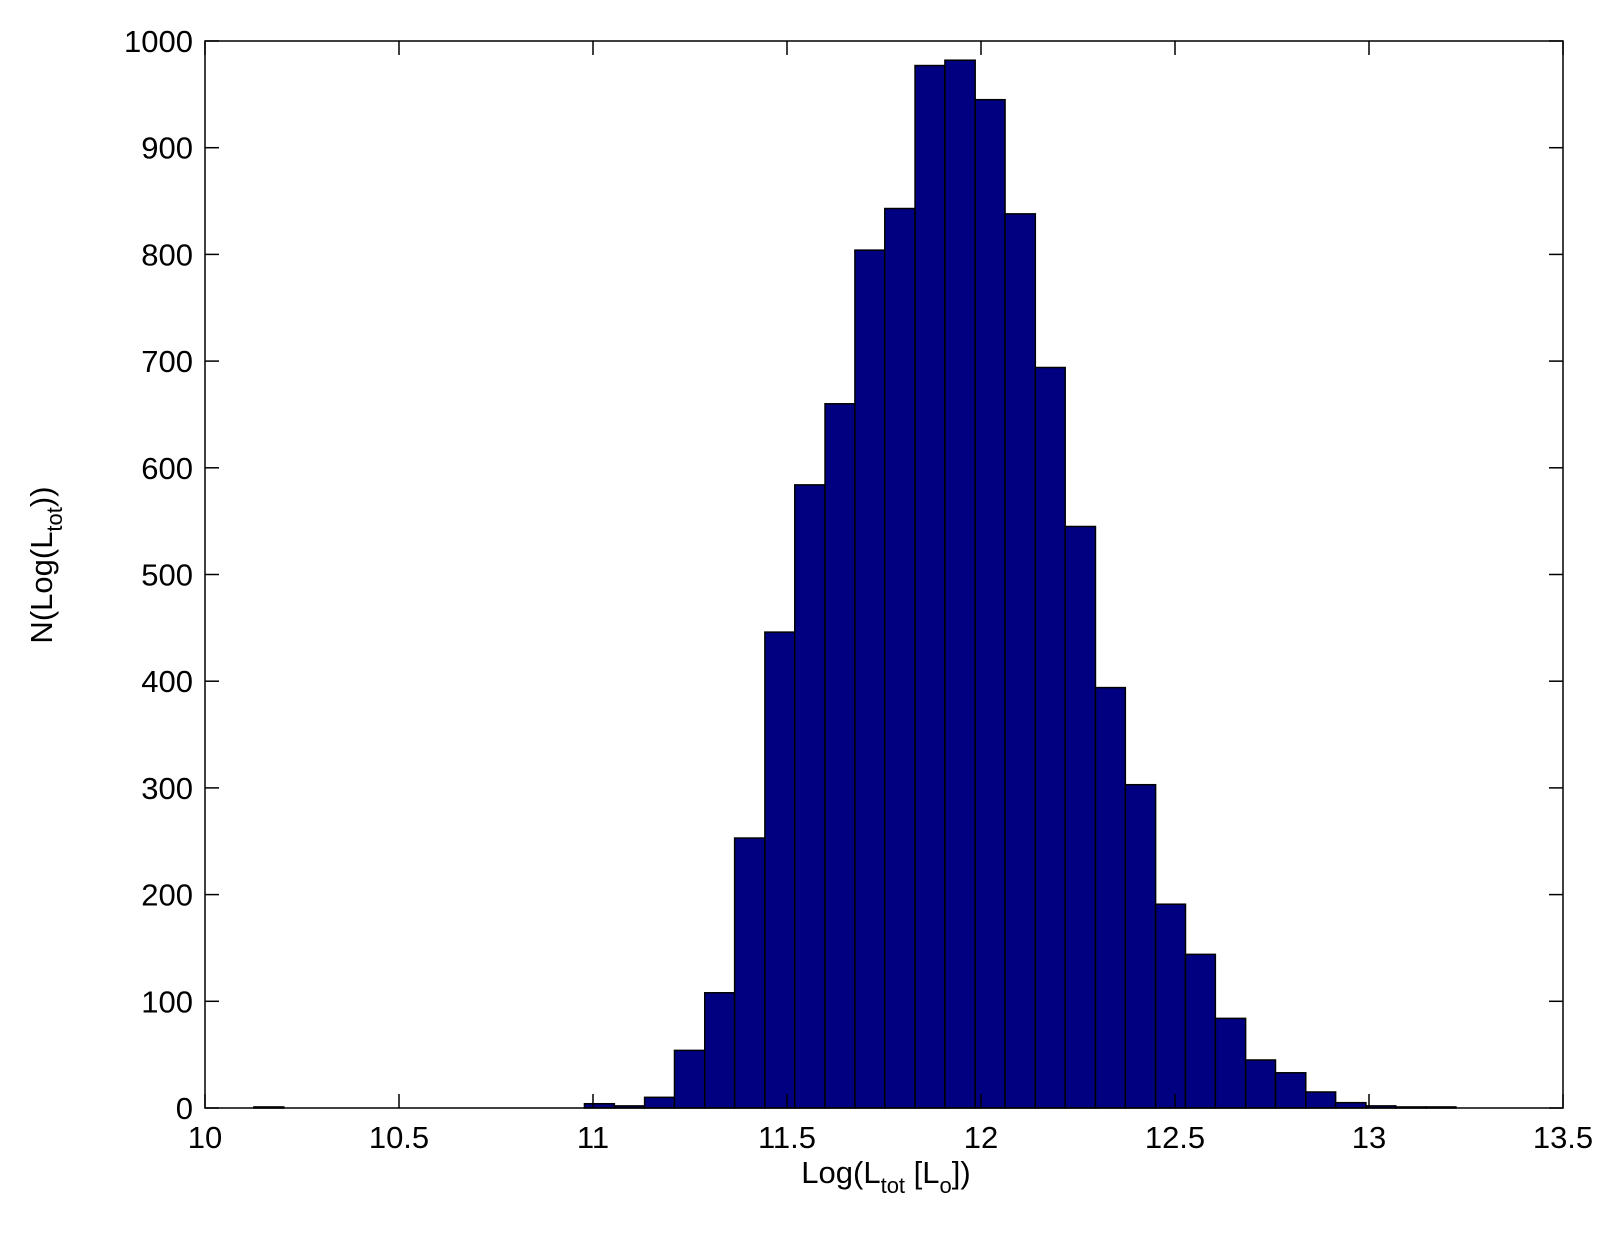  What do you see at coordinates (1175, 1137) in the screenshot?
I see `x-tick-label: 12.5` at bounding box center [1175, 1137].